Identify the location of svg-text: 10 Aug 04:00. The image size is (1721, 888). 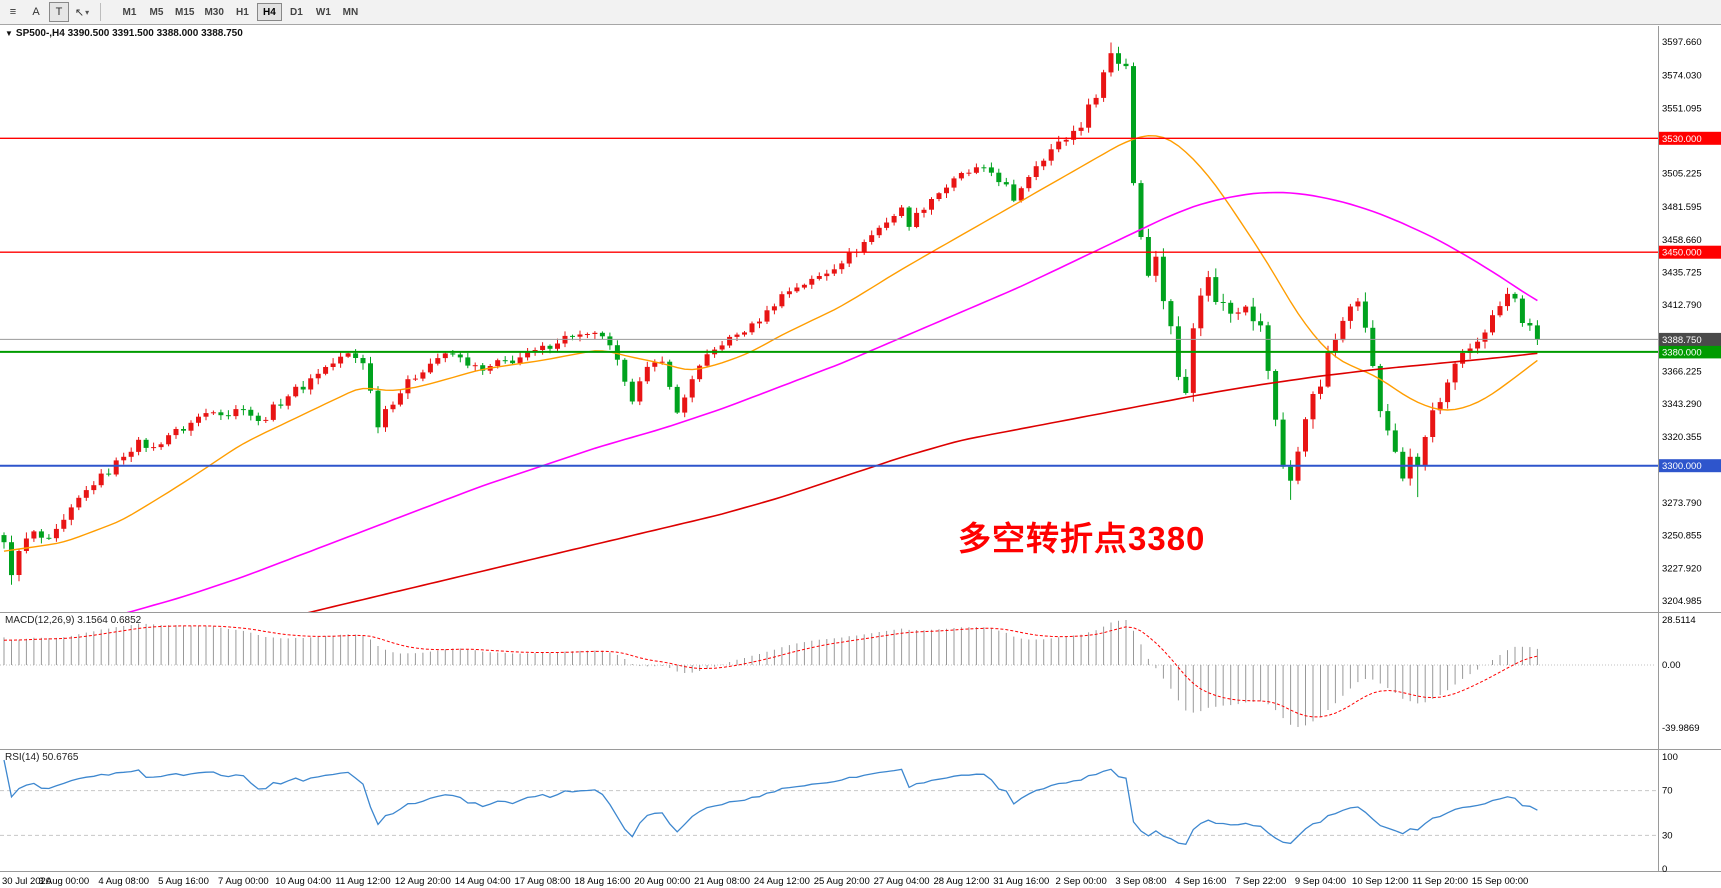
(303, 881).